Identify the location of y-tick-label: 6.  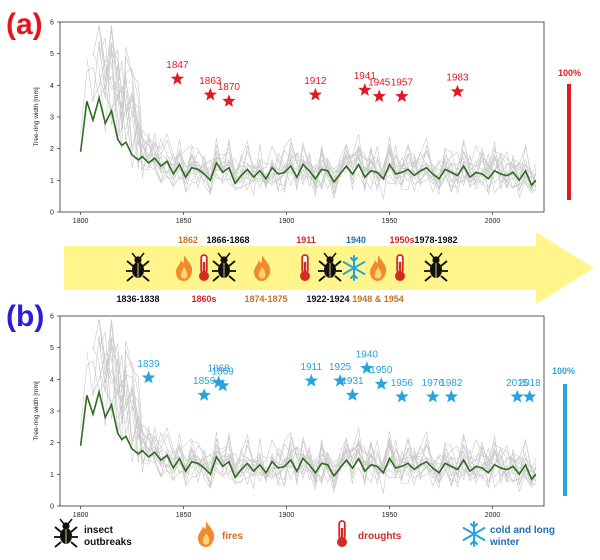
(52, 317).